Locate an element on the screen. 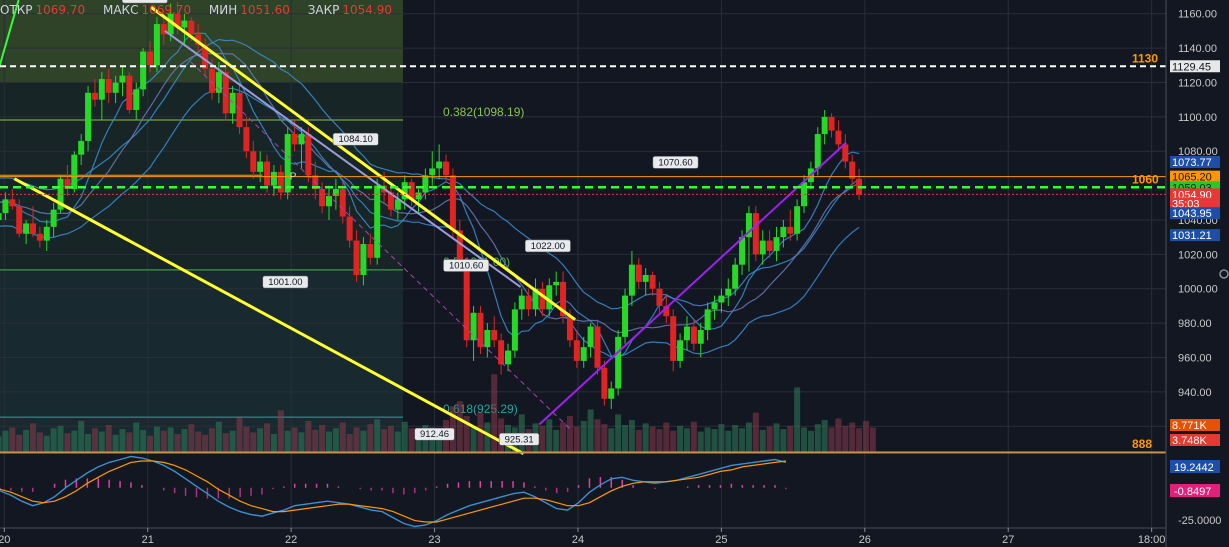  osc-signal-label: 19.2442 is located at coordinates (1194, 468).